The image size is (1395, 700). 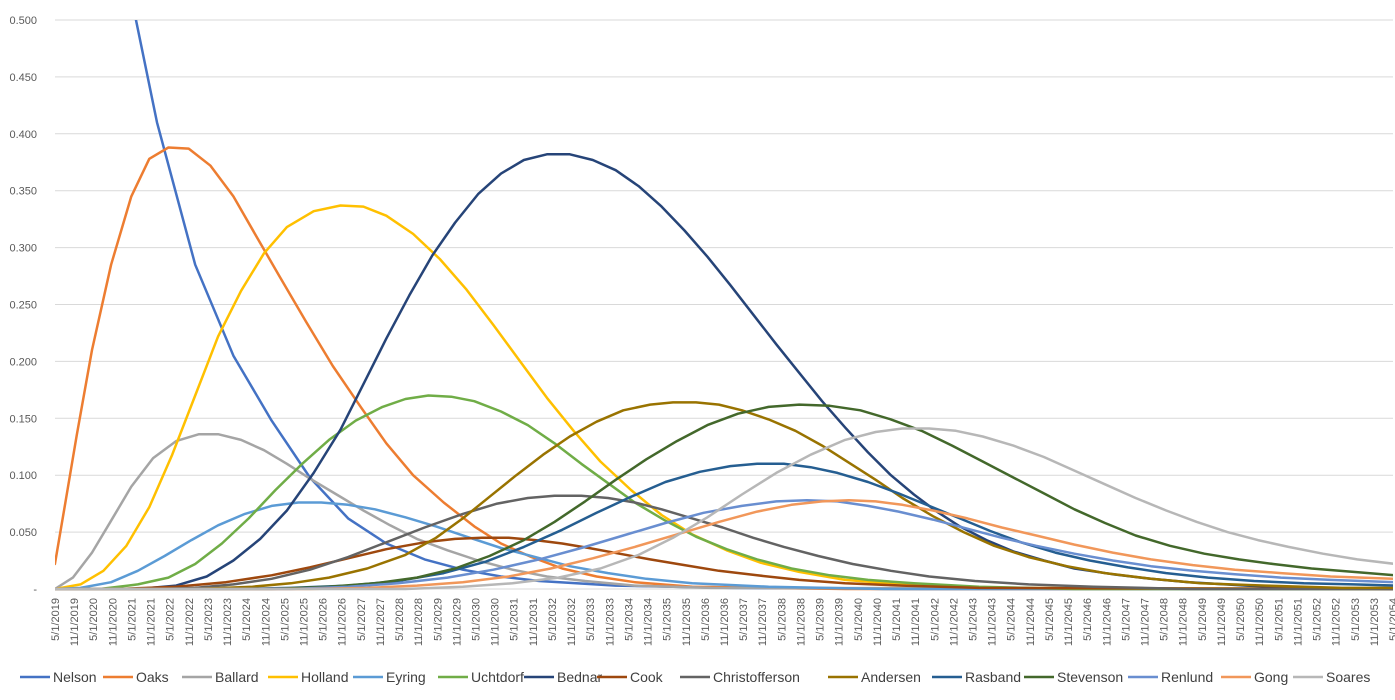 What do you see at coordinates (477, 619) in the screenshot?
I see `x-tick-label: 5/1/2030` at bounding box center [477, 619].